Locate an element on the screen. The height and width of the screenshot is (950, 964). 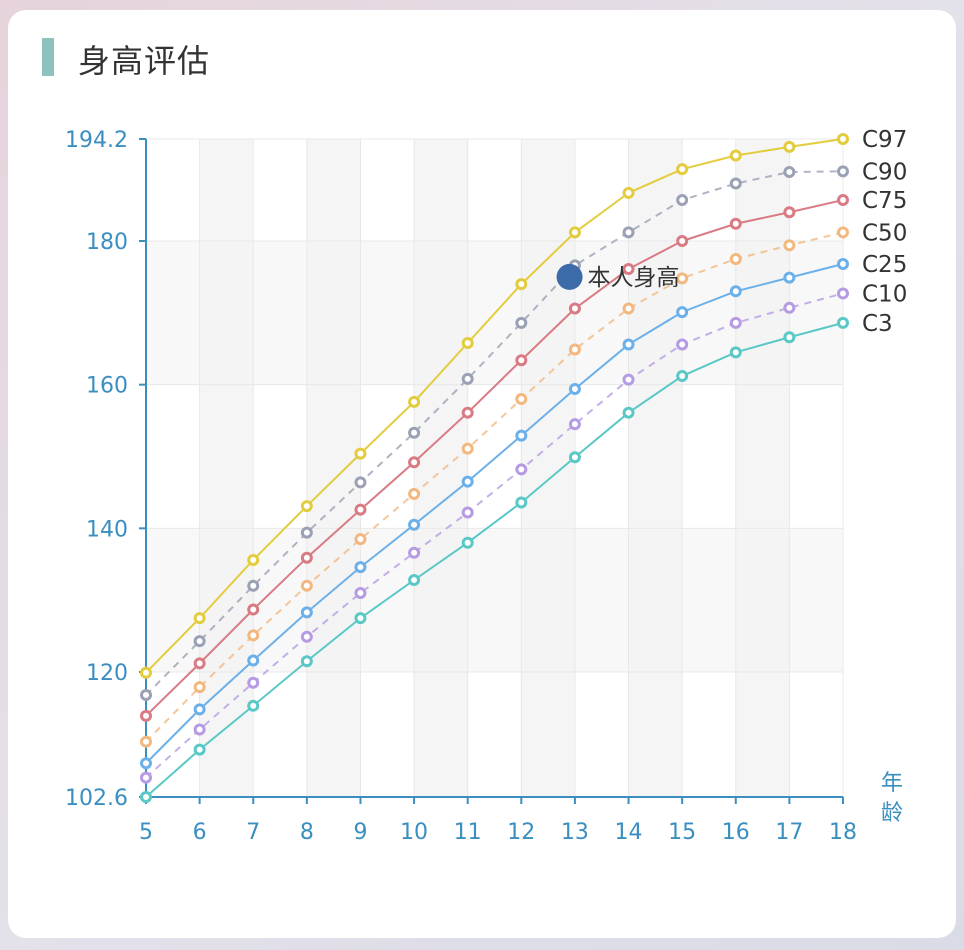
y-tick-label: 102.6 is located at coordinates (96, 798).